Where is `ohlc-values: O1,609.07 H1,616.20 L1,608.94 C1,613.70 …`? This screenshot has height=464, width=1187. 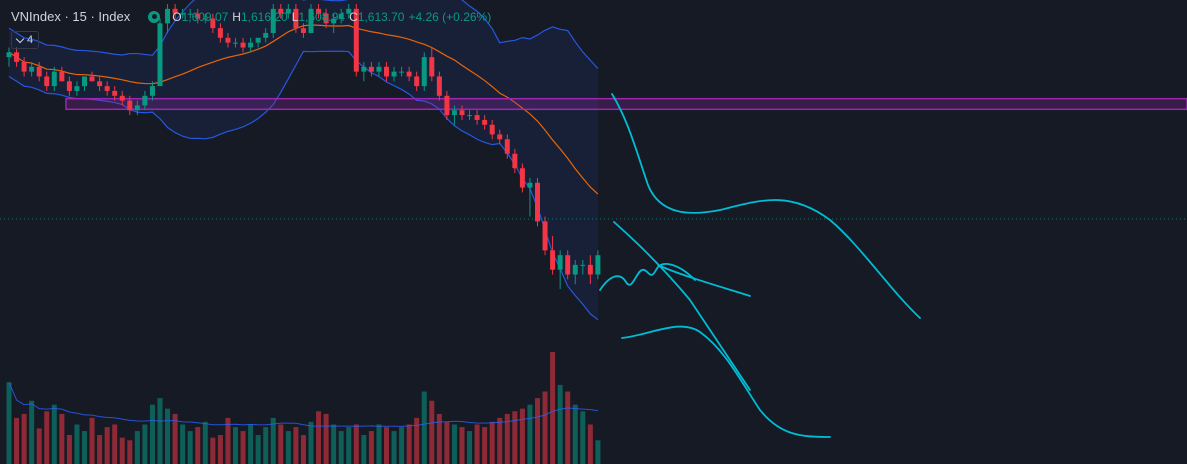 ohlc-values: O1,609.07 H1,616.20 L1,608.94 C1,613.70 … is located at coordinates (331, 17).